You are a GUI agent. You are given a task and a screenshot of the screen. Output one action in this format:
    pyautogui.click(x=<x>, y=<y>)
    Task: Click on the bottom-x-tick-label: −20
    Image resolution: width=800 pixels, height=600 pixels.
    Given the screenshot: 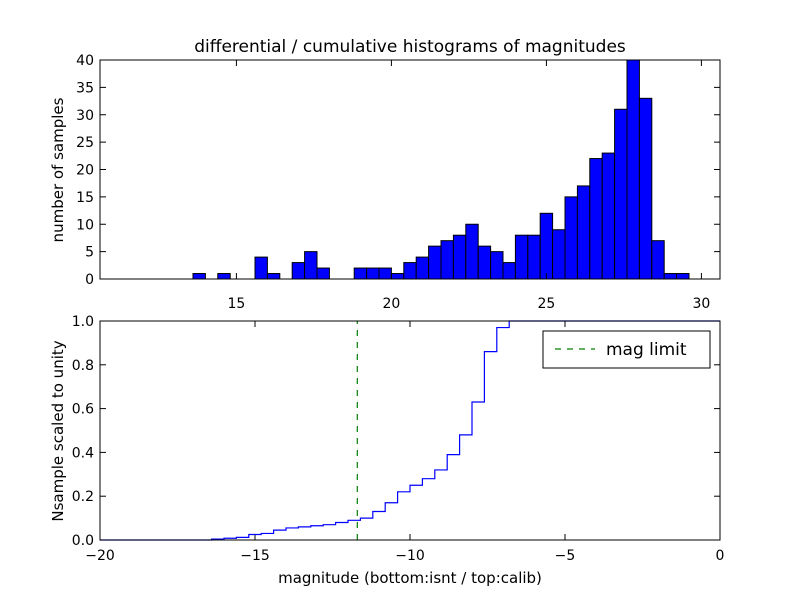 What is the action you would take?
    pyautogui.click(x=100, y=556)
    